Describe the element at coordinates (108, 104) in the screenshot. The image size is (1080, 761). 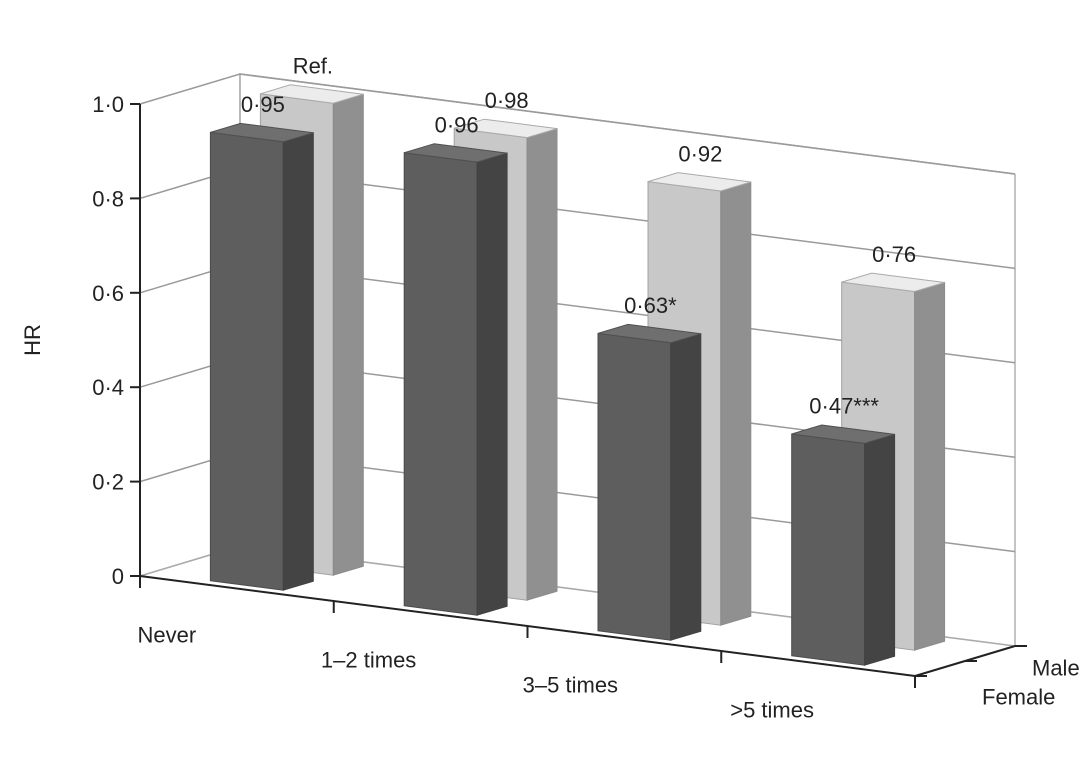
I see `y-tick-label: 1·0` at that location.